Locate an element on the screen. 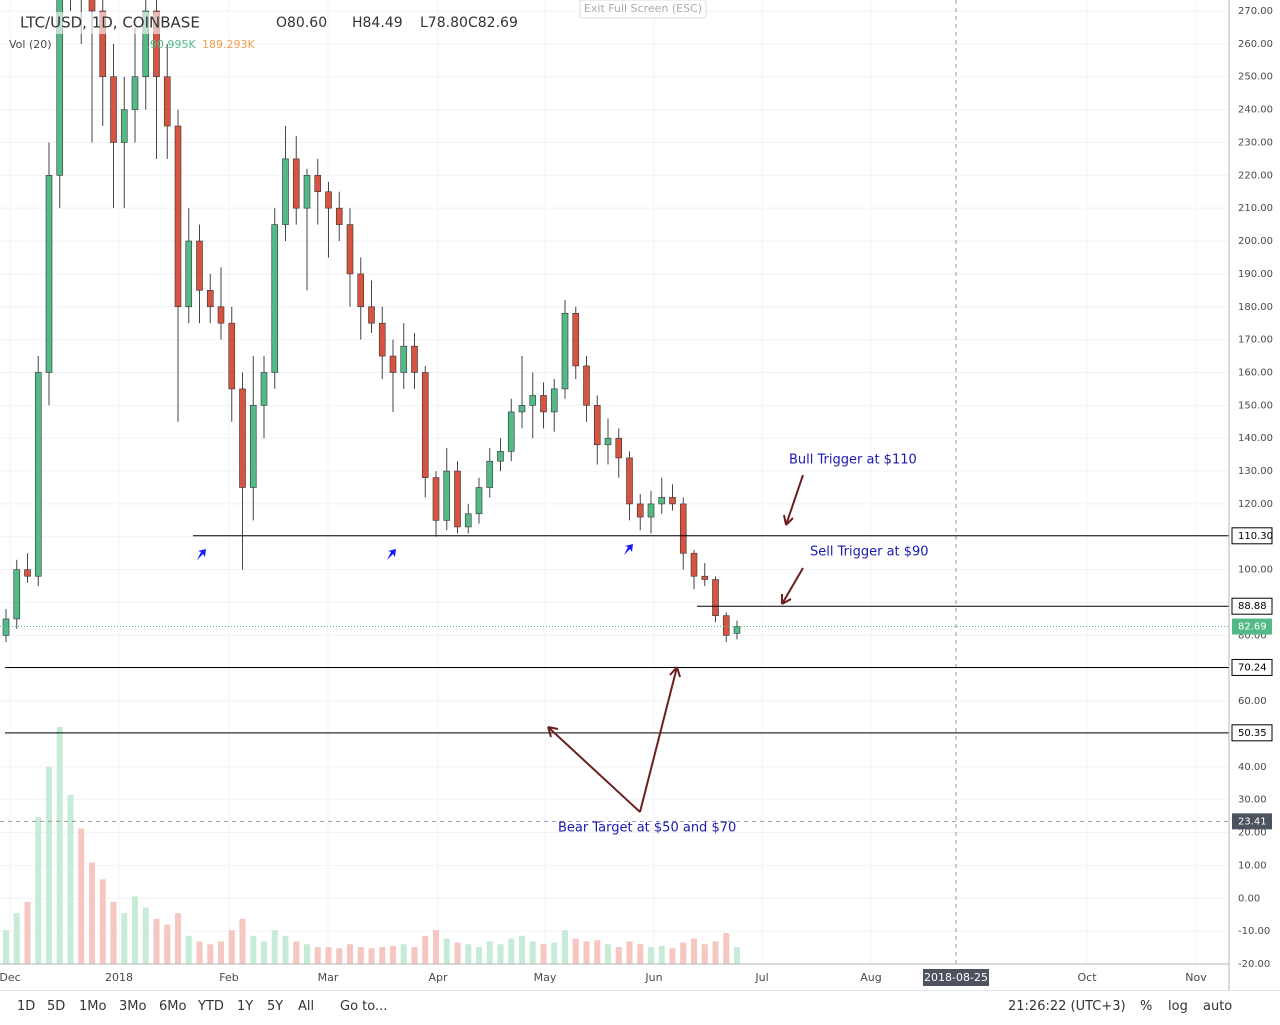 The height and width of the screenshot is (1025, 1280). log-toggle: log is located at coordinates (1178, 1006).